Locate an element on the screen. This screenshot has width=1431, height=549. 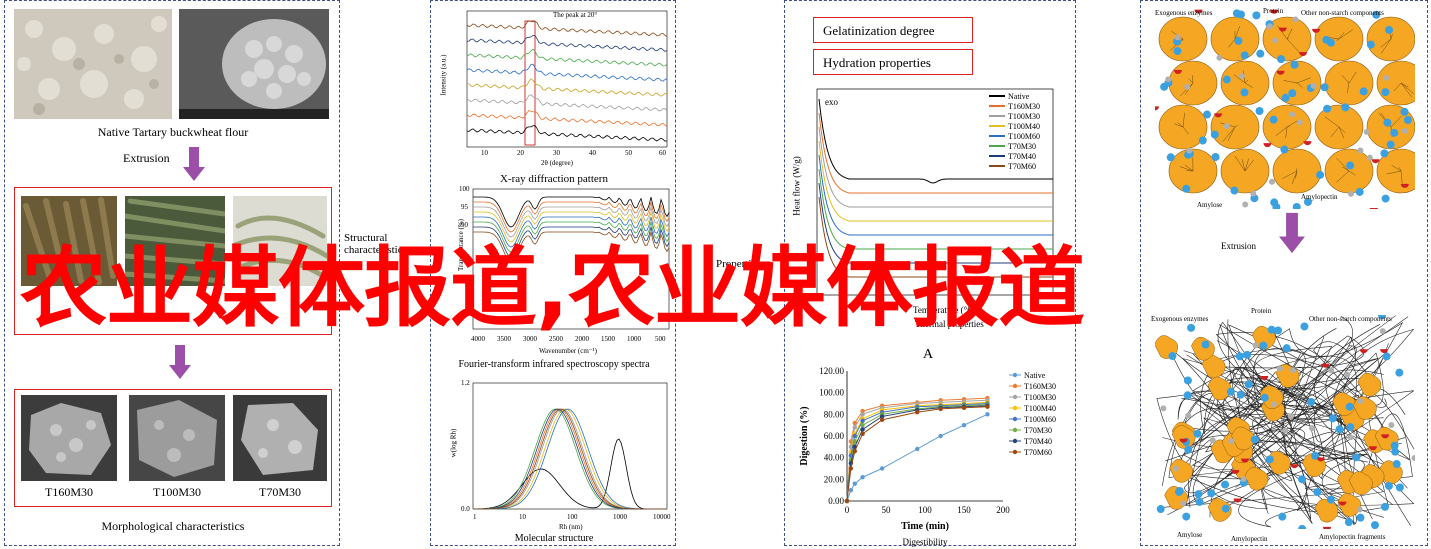
flour-photo is located at coordinates (93, 64).